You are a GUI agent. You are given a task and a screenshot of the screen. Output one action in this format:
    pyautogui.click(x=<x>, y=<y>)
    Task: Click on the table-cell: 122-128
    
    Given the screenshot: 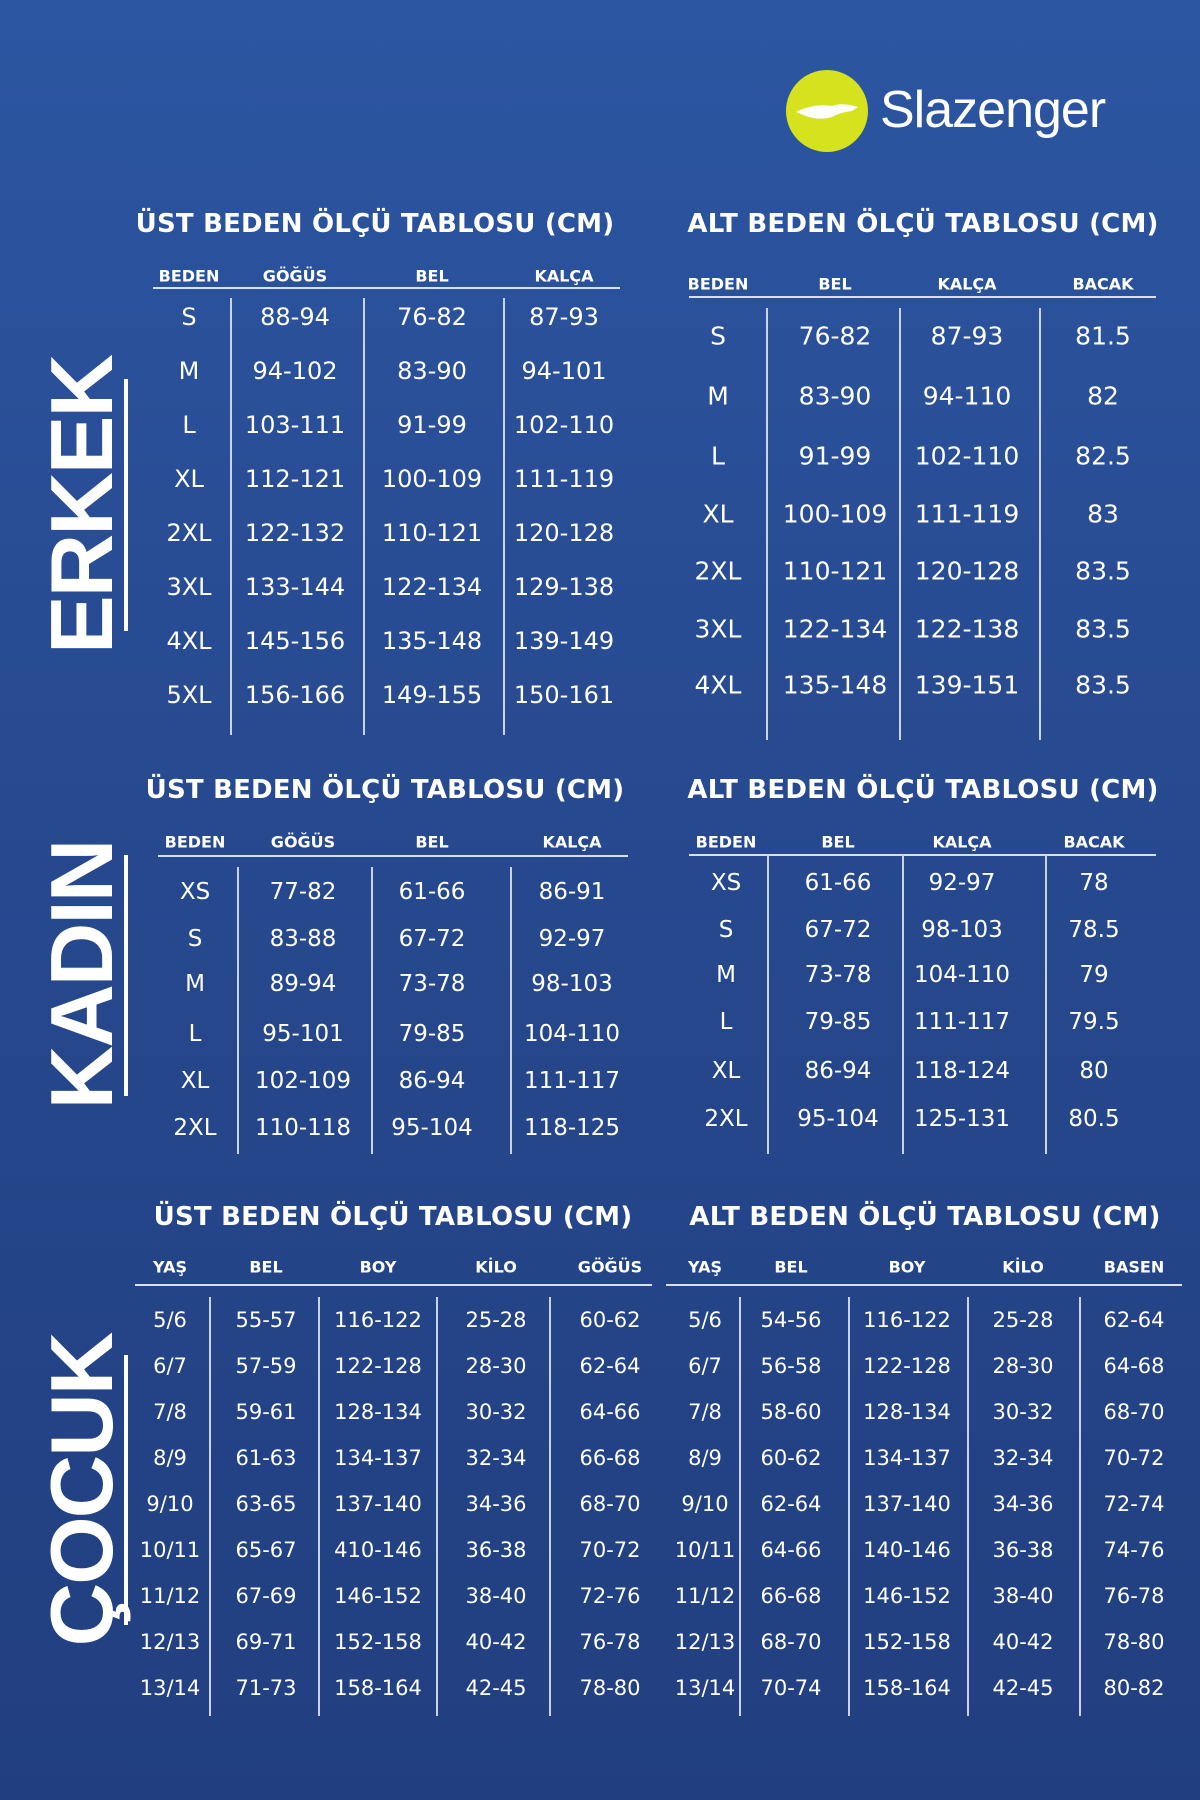 What is the action you would take?
    pyautogui.click(x=378, y=1366)
    